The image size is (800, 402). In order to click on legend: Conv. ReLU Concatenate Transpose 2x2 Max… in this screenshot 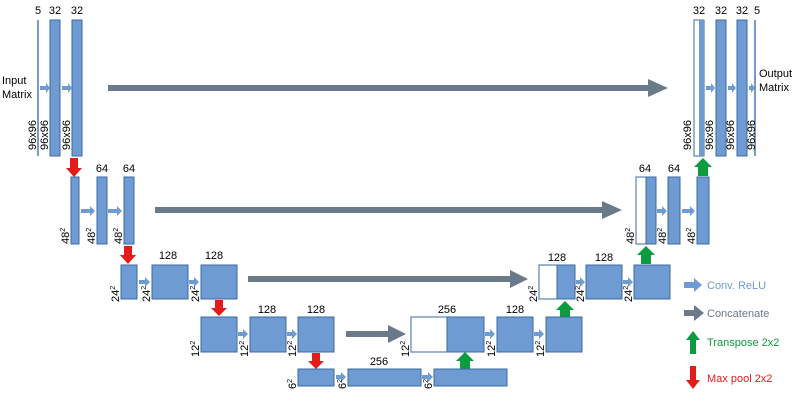, I will do `click(731, 333)`.